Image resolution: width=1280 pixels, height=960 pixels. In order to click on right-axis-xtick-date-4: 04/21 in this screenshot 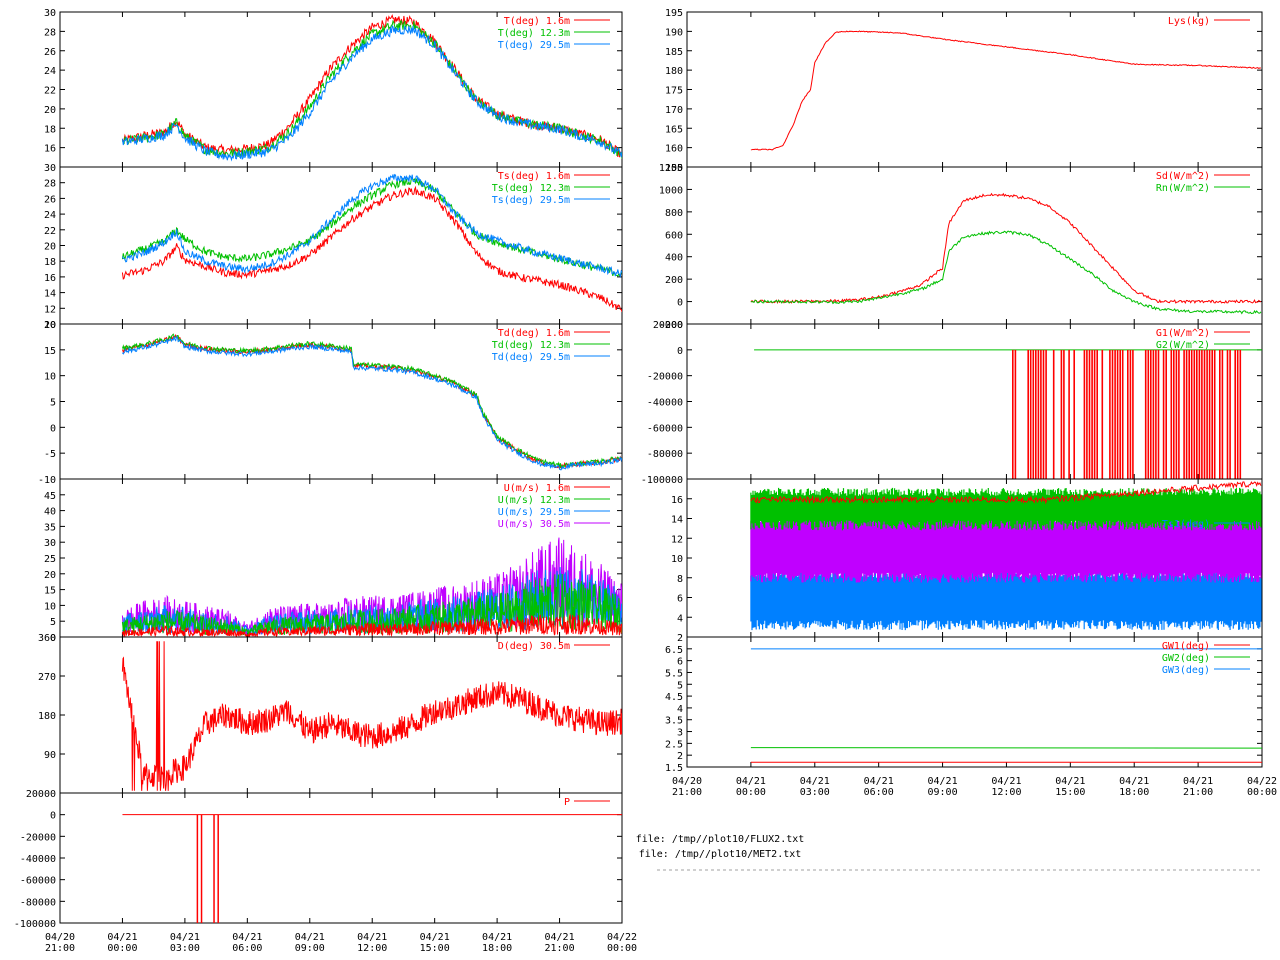, I will do `click(943, 781)`.